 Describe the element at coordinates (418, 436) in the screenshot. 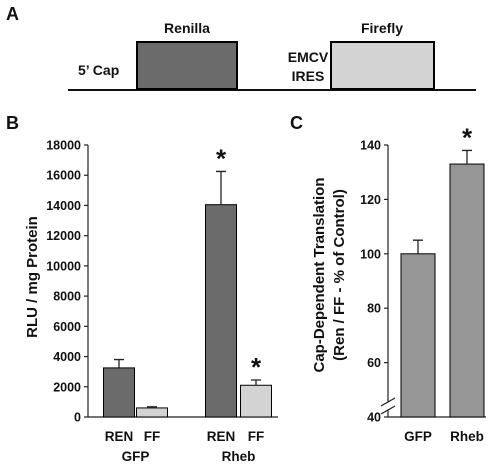

I see `panel-c-category-label: GFP` at that location.